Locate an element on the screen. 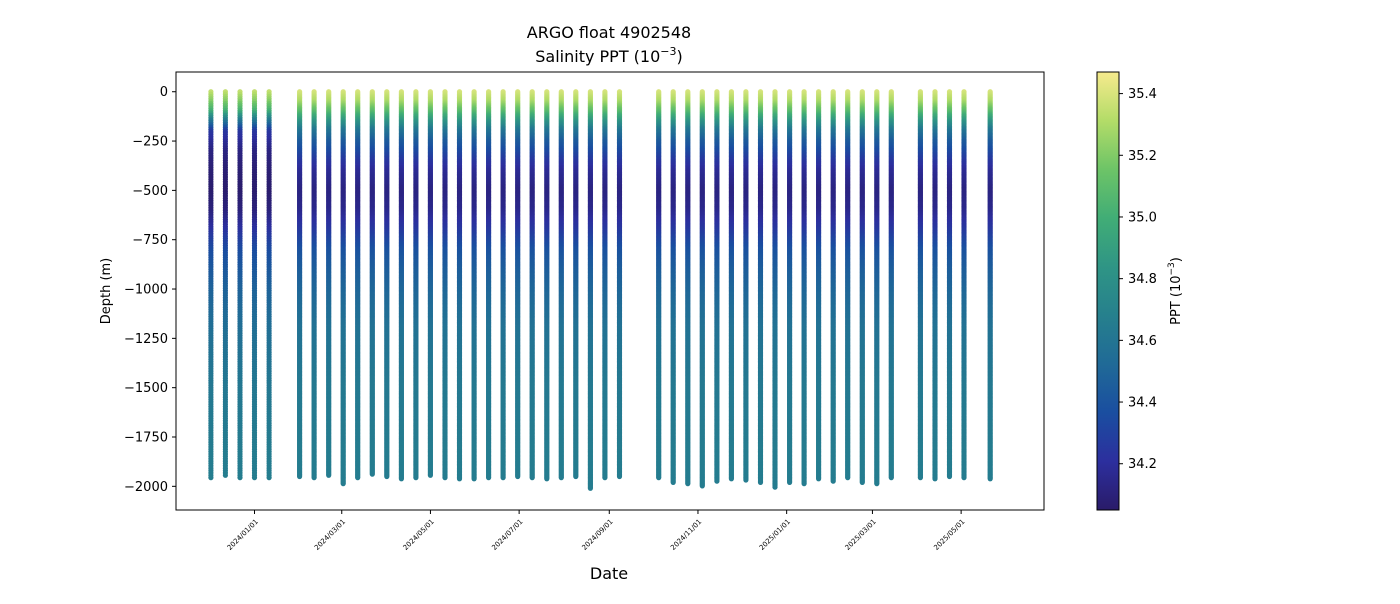 This screenshot has height=604, width=1400. y-axis-label: Depth (m) is located at coordinates (106, 291).